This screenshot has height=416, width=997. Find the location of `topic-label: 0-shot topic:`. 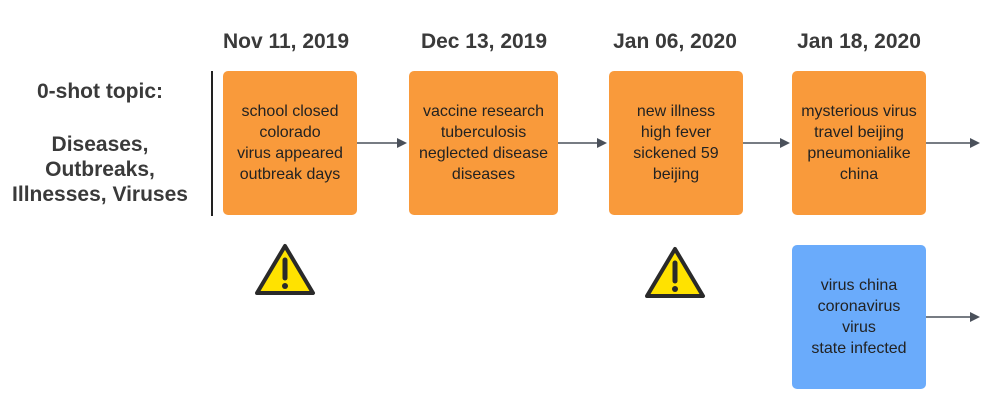

topic-label: 0-shot topic: is located at coordinates (100, 91).